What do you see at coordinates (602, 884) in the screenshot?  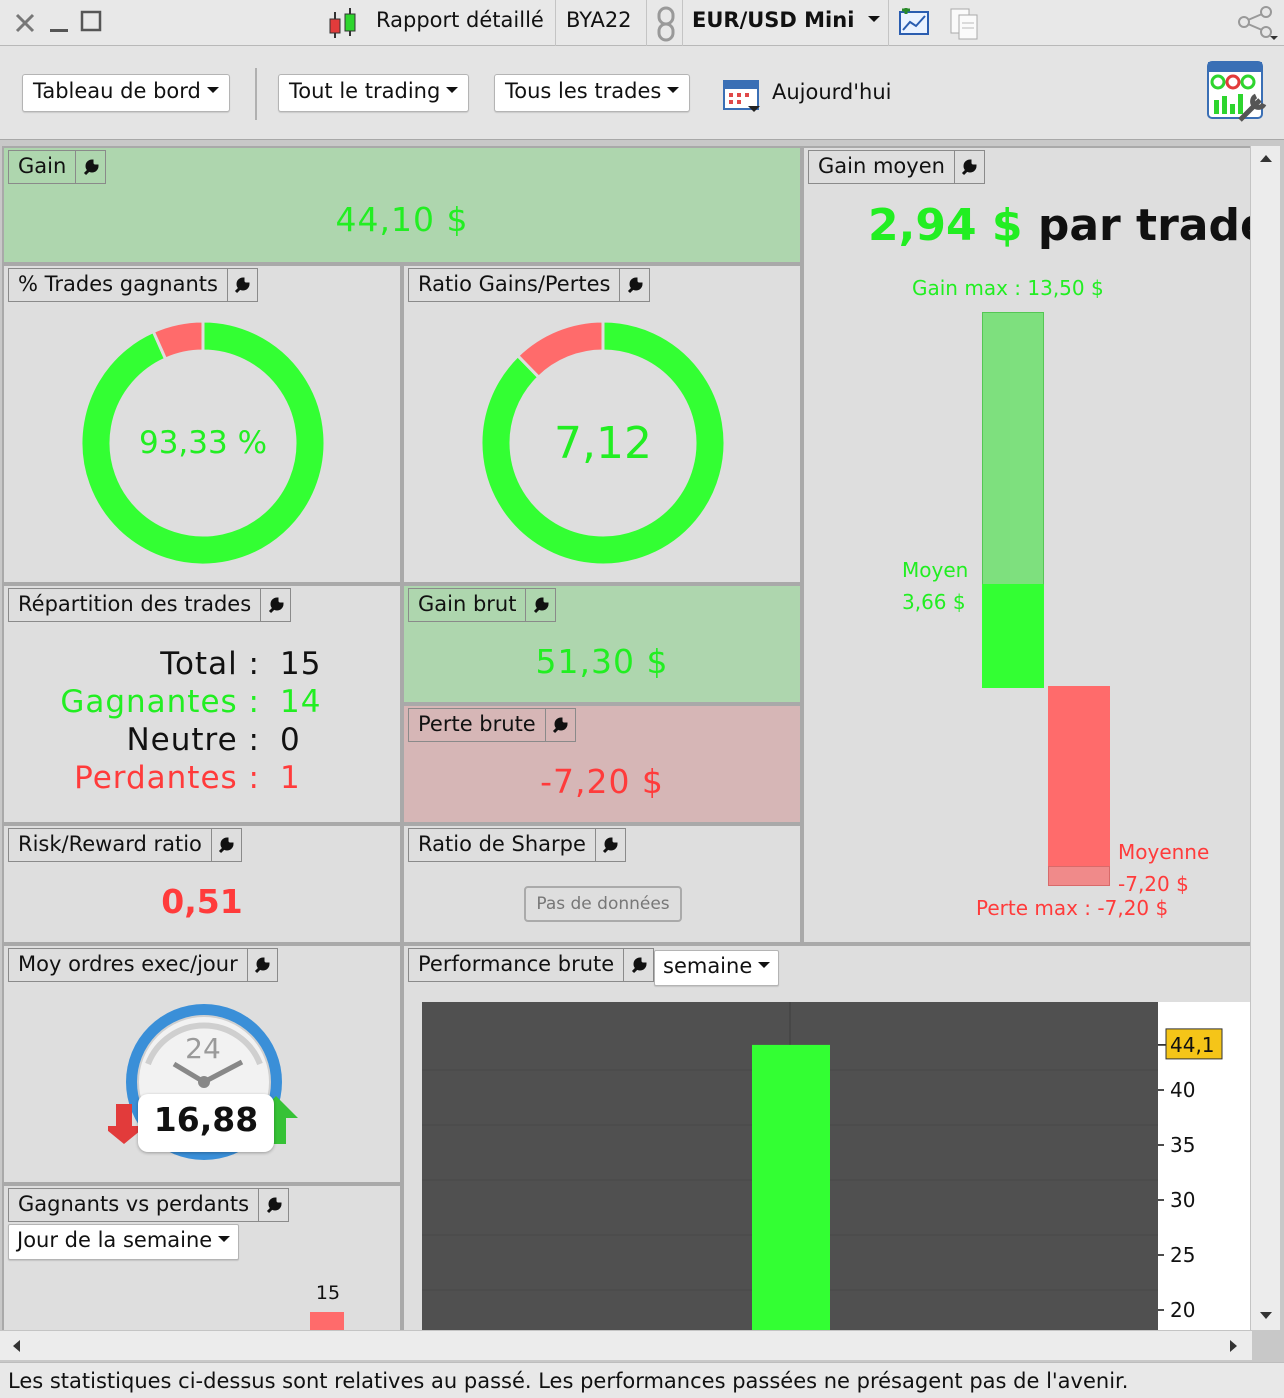 I see `sharpe-panel: Ratio de Sharpe Pas de données` at bounding box center [602, 884].